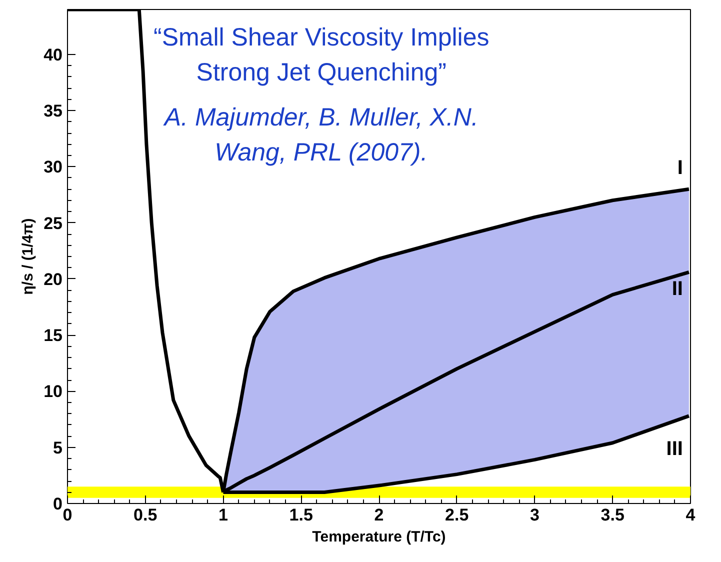 This screenshot has height=562, width=721. Describe the element at coordinates (674, 449) in the screenshot. I see `series-label: III` at that location.